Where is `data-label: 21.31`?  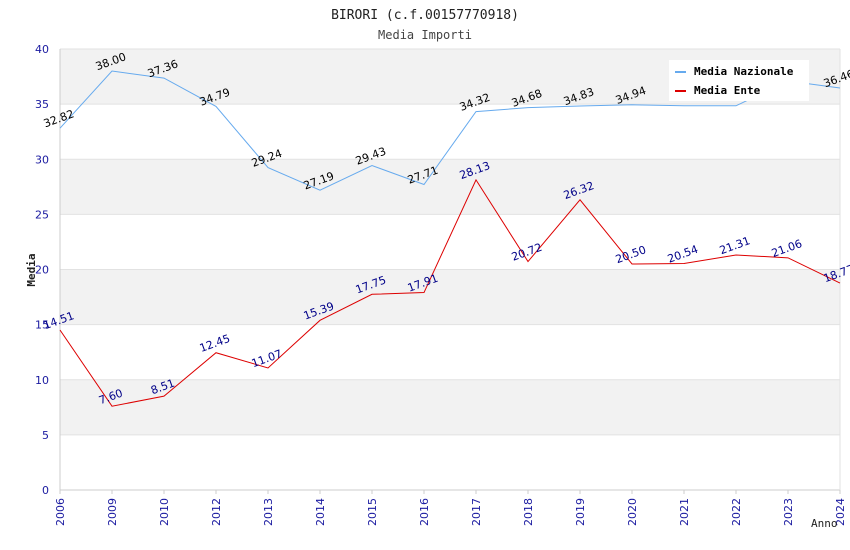 data-label: 21.31 is located at coordinates (735, 245).